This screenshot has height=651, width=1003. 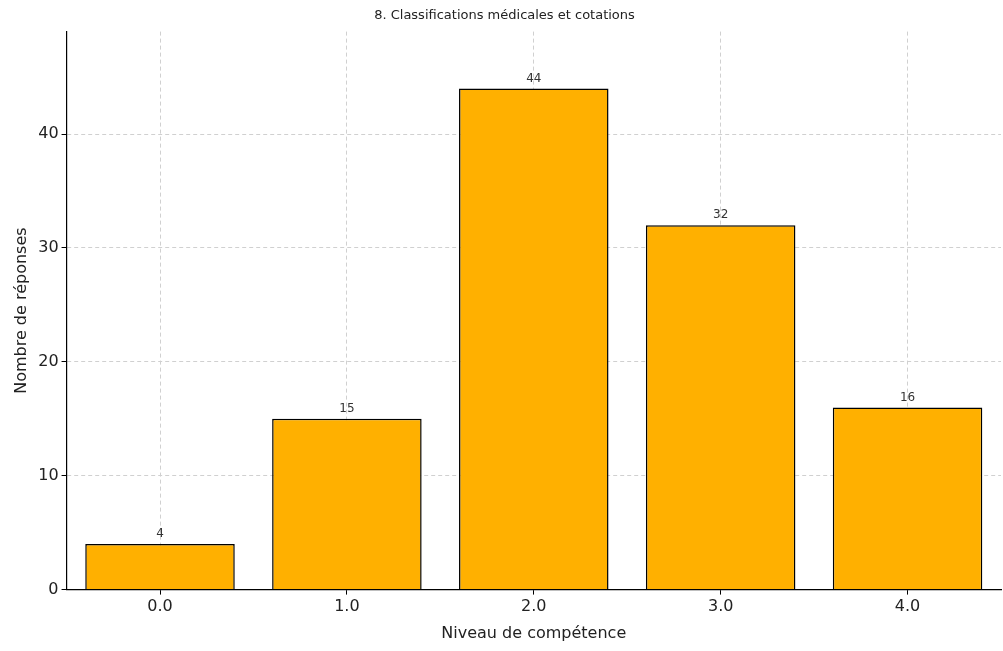 What do you see at coordinates (48, 360) in the screenshot?
I see `y-tick-label: 20` at bounding box center [48, 360].